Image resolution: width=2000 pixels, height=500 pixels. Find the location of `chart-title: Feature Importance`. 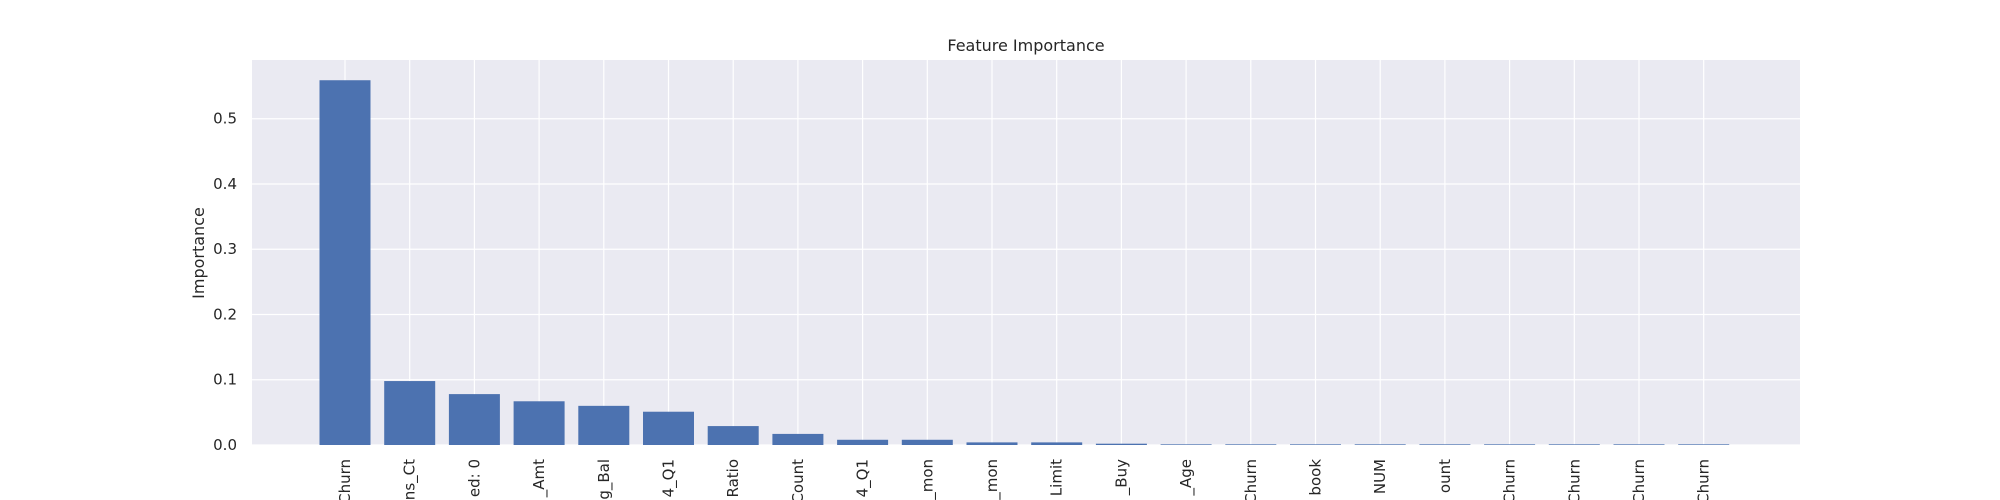

chart-title: Feature Importance is located at coordinates (1025, 45).